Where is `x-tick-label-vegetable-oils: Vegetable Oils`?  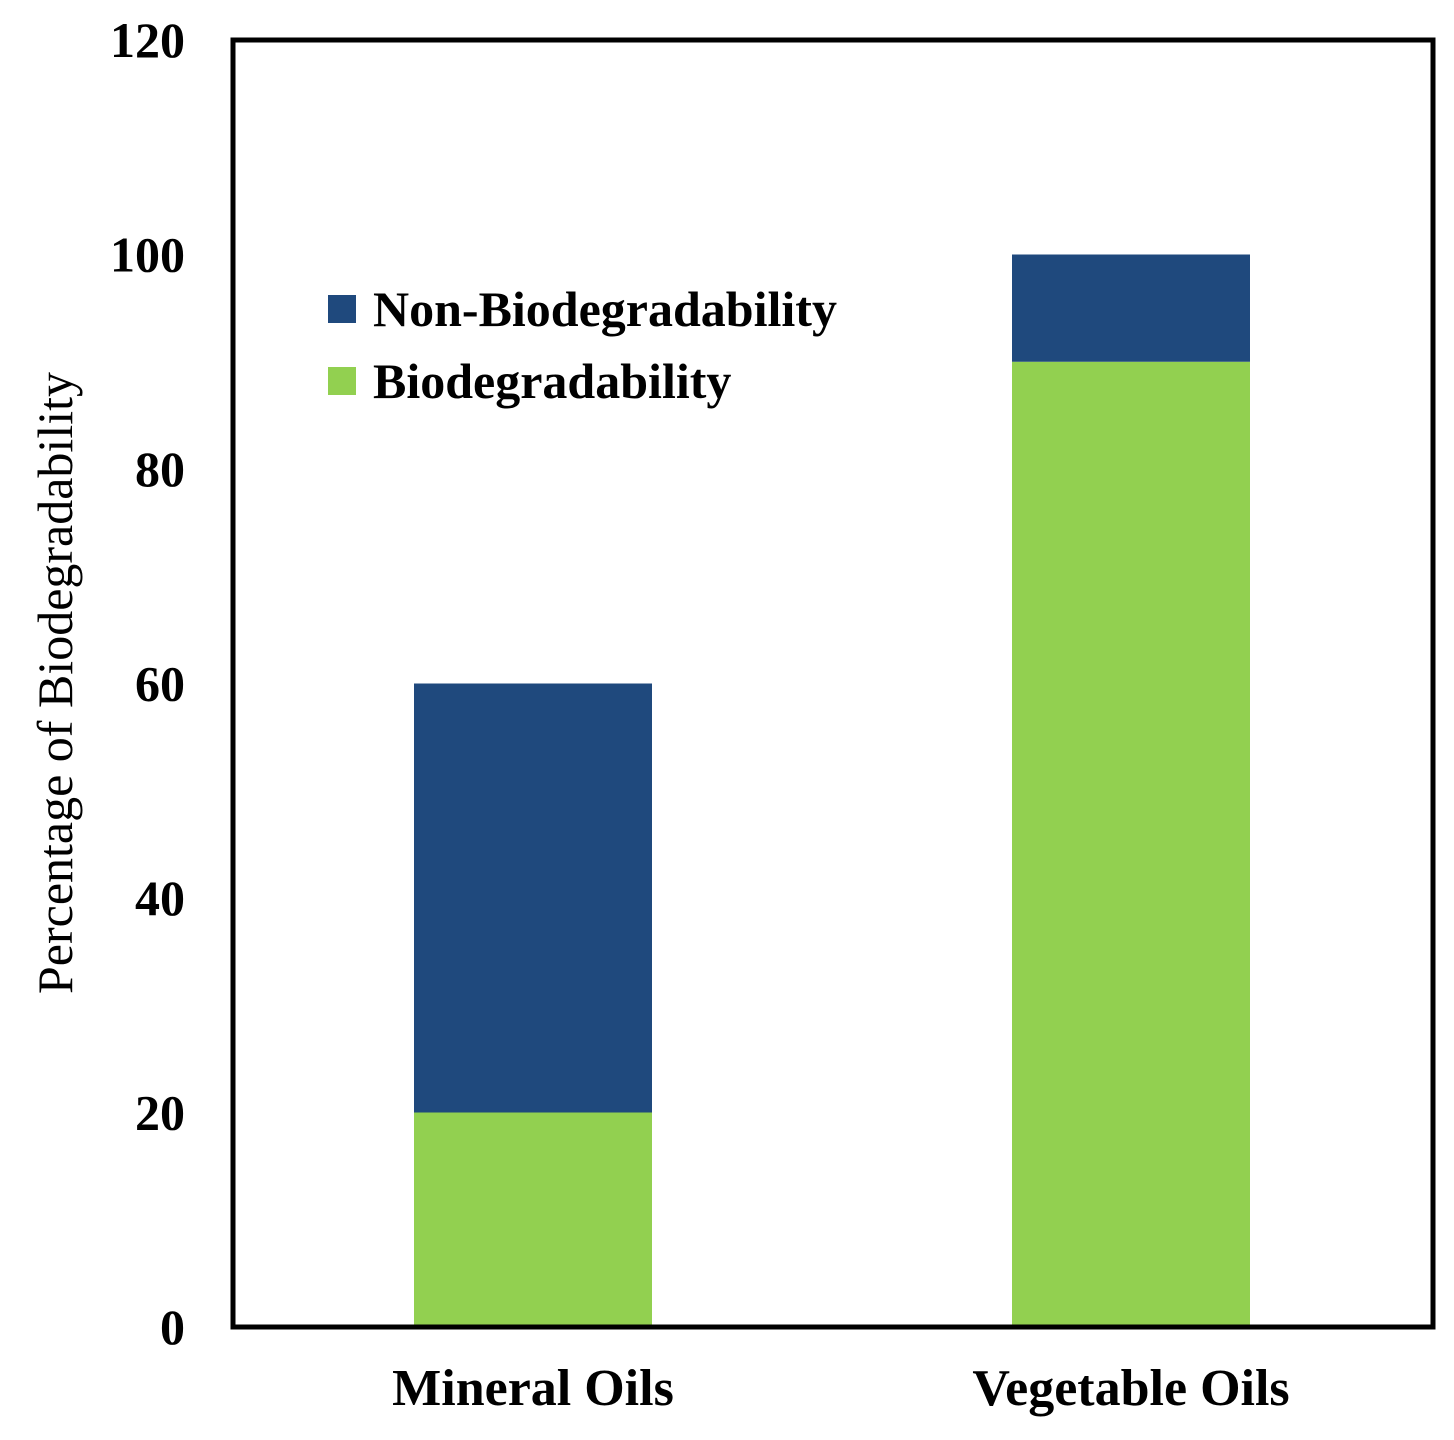
x-tick-label-vegetable-oils: Vegetable Oils is located at coordinates (1130, 1388).